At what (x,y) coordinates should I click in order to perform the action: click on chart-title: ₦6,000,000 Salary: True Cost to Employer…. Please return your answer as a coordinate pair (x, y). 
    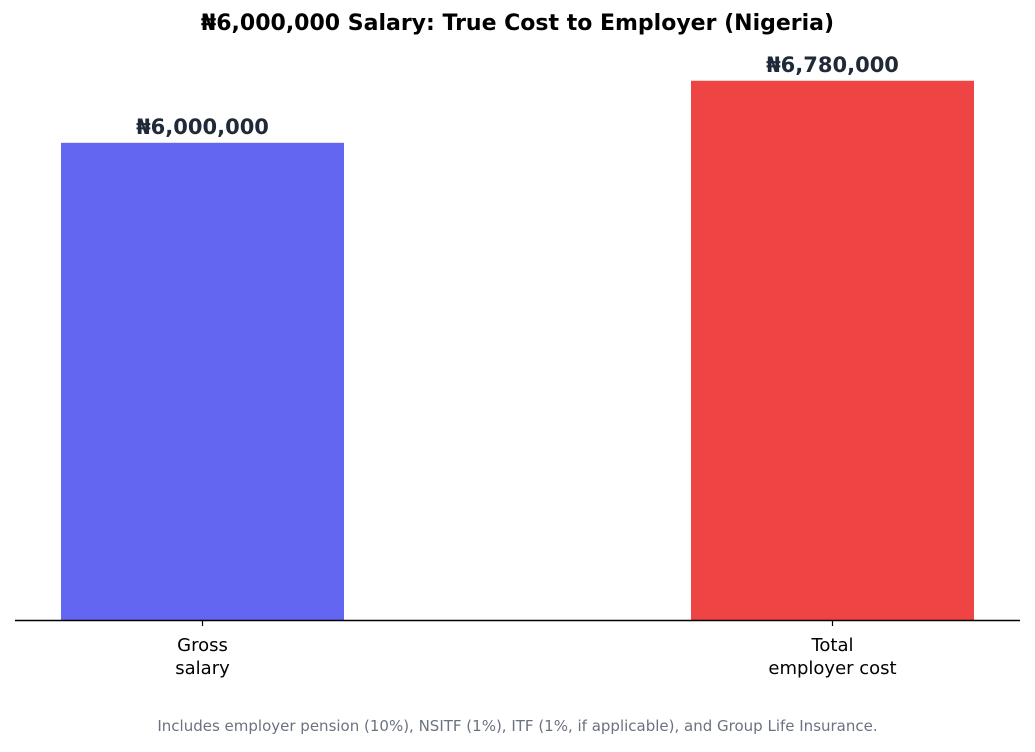
    Looking at the image, I should click on (517, 23).